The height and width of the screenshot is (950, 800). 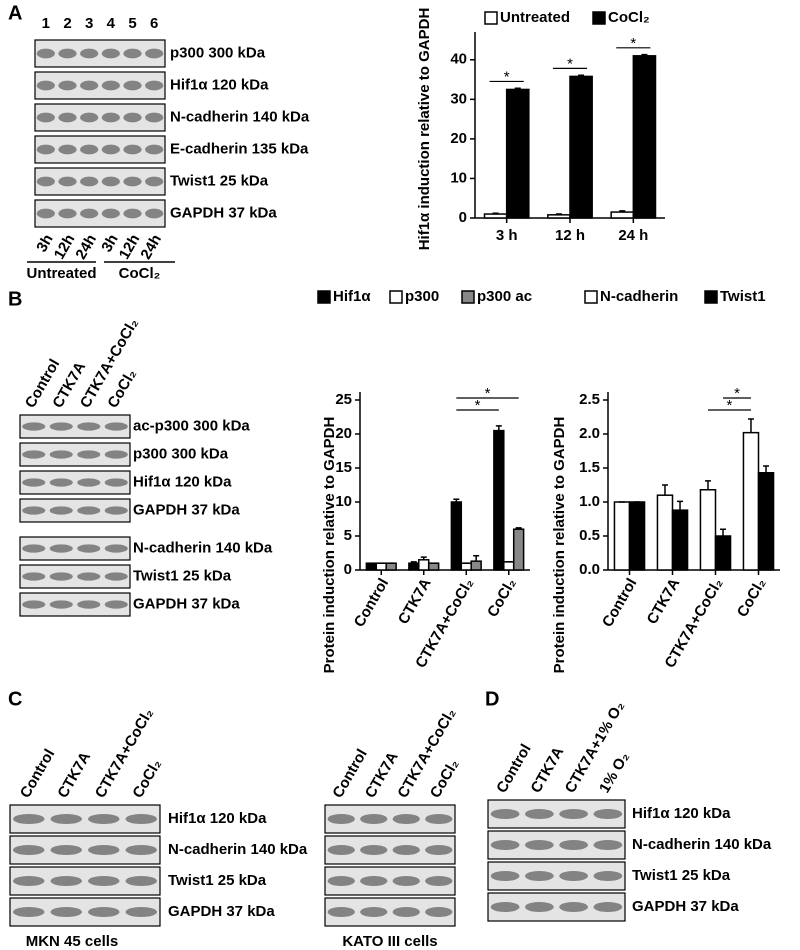 What do you see at coordinates (219, 84) in the screenshot?
I see `band-label: Hif1α 120 kDa` at bounding box center [219, 84].